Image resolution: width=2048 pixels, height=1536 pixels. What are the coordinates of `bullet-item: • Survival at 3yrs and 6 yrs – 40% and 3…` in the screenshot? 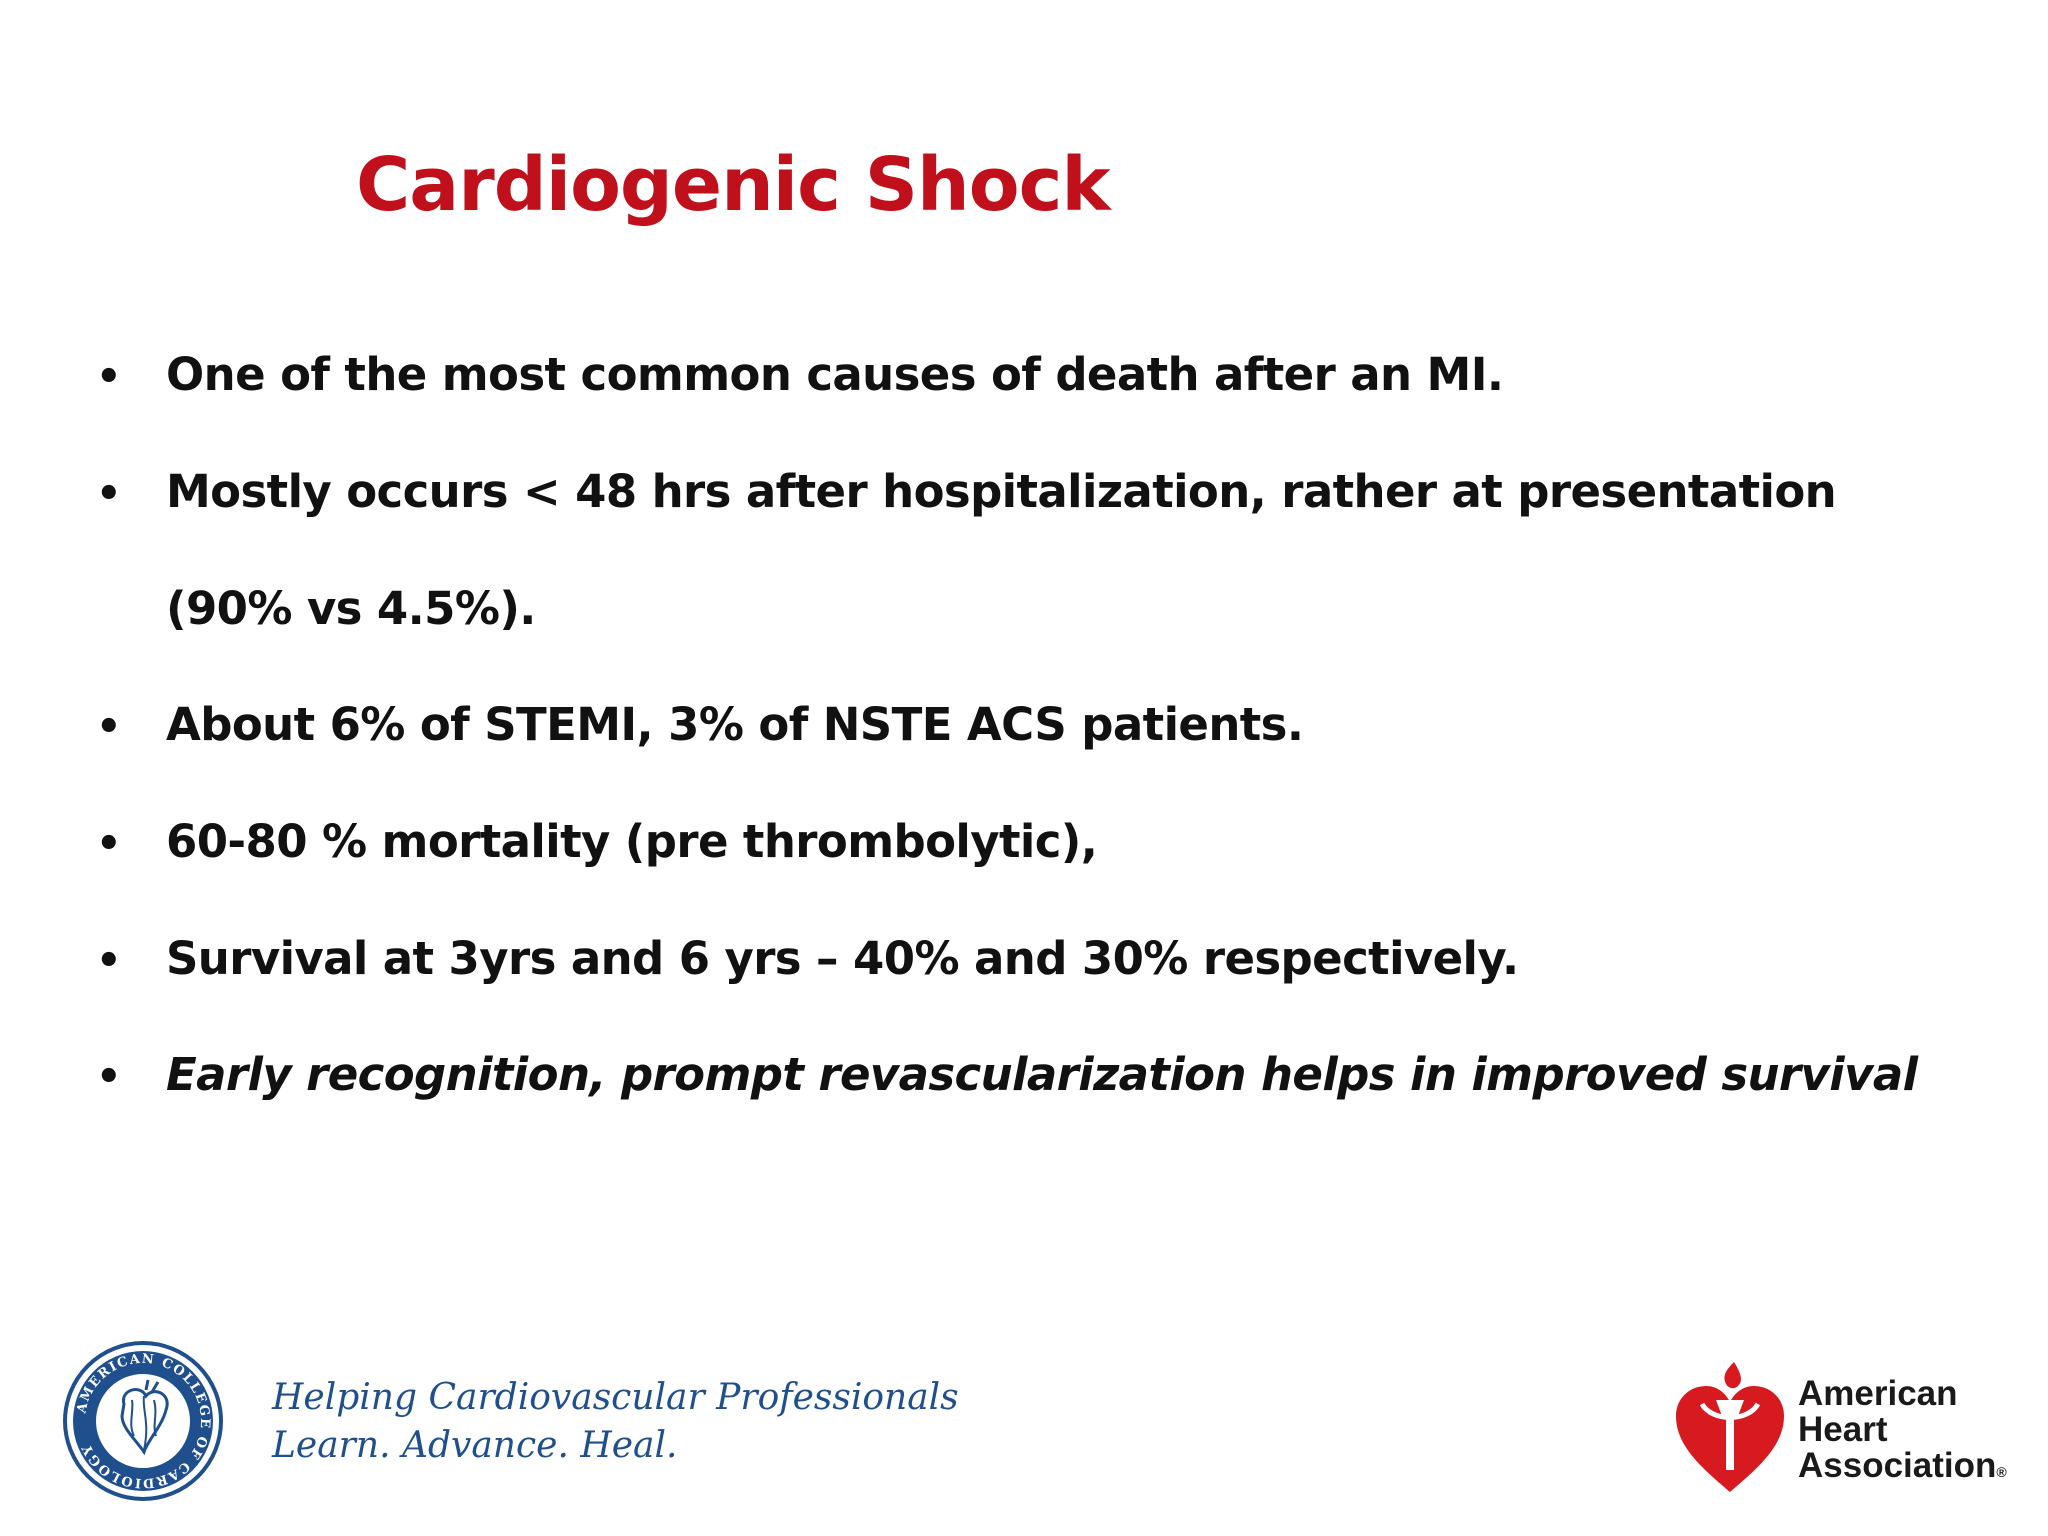 It's located at (807, 958).